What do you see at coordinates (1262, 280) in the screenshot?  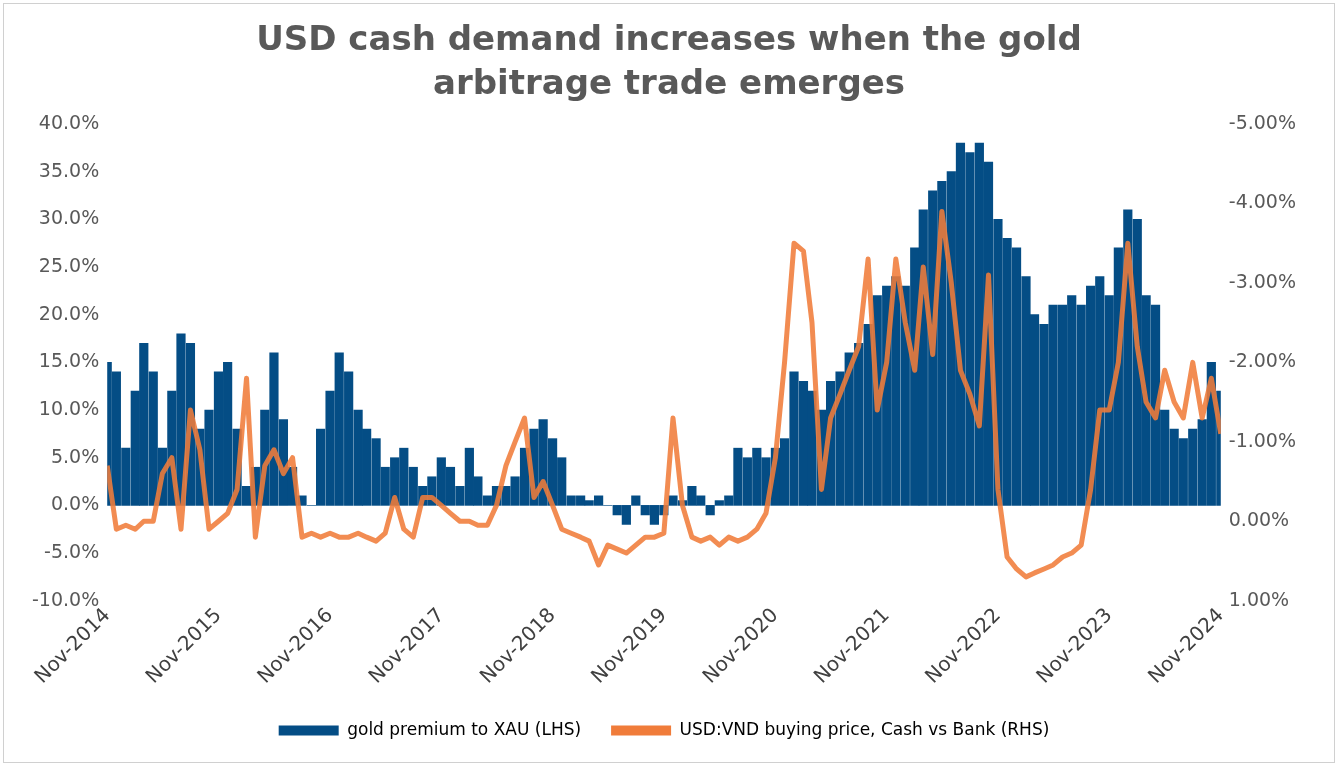 I see `y2-tick-label: -3.00%` at bounding box center [1262, 280].